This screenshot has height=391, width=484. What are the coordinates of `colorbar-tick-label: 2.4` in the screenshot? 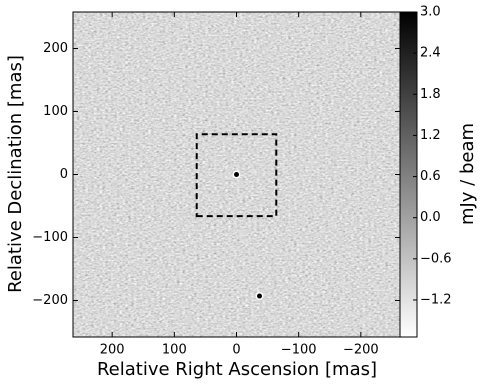 It's located at (430, 53).